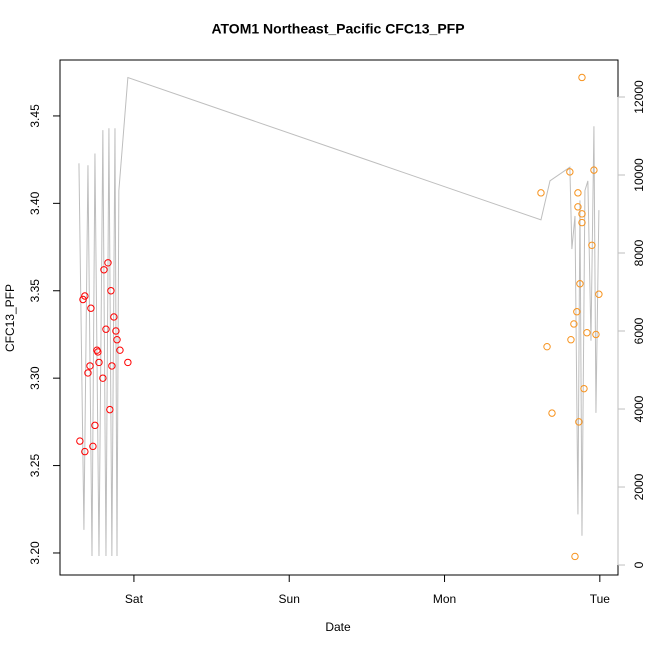  I want to click on y2-tick-label: 12000, so click(639, 97).